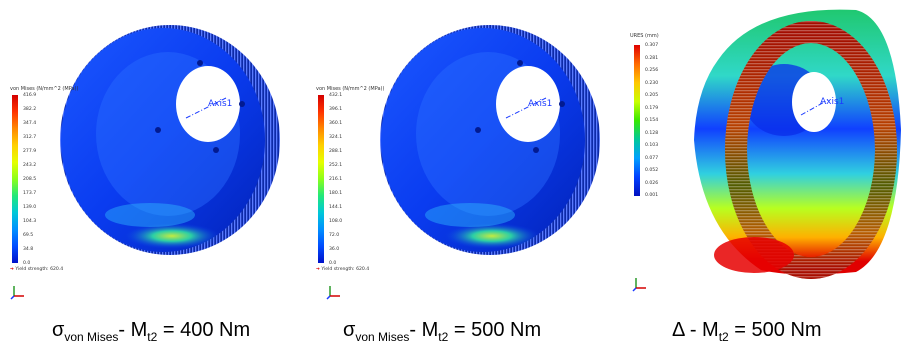 The image size is (906, 364). What do you see at coordinates (28, 235) in the screenshot?
I see `legend-tick: 69.5` at bounding box center [28, 235].